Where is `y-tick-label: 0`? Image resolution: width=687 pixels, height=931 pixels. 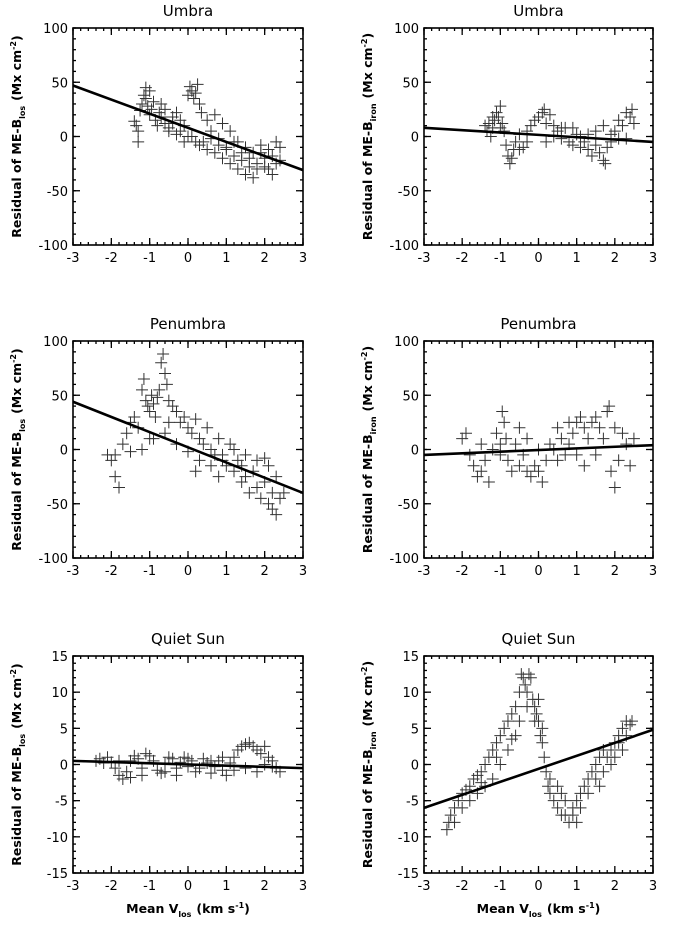 y-tick-label: 0 is located at coordinates (415, 766).